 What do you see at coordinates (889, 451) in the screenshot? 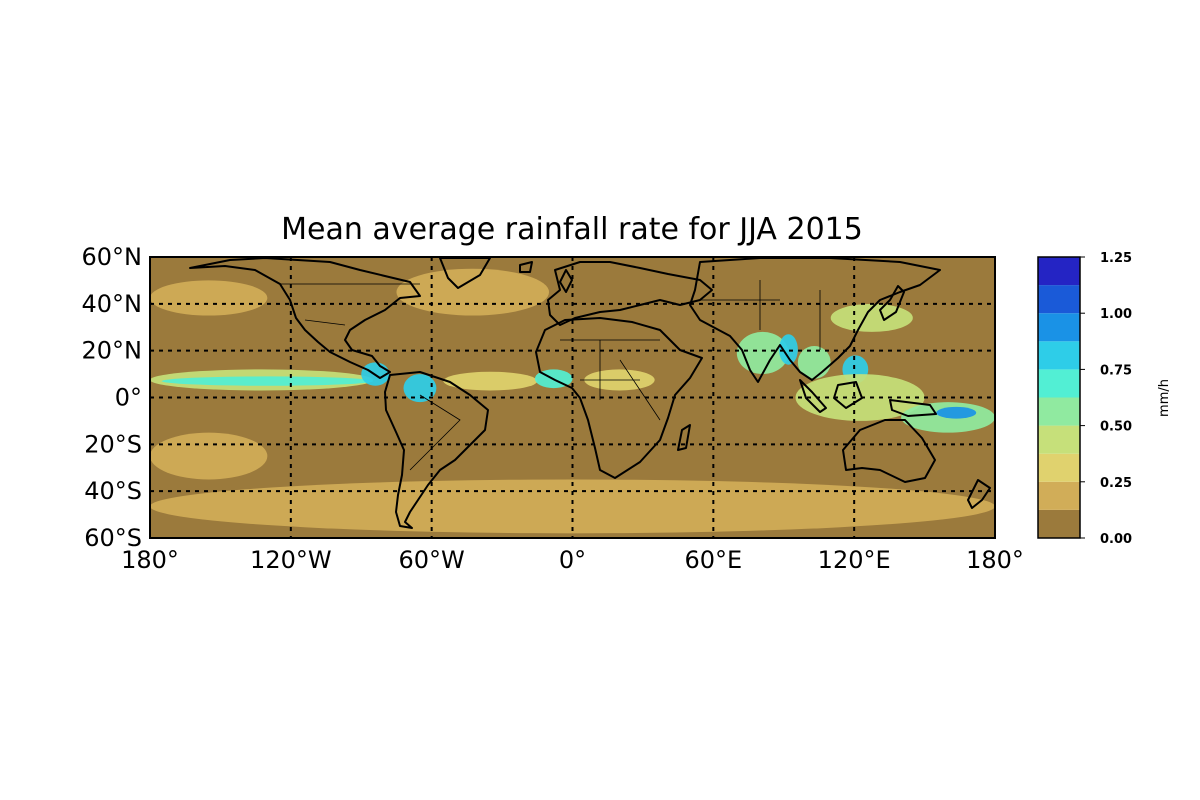
I see `australia-coast` at bounding box center [889, 451].